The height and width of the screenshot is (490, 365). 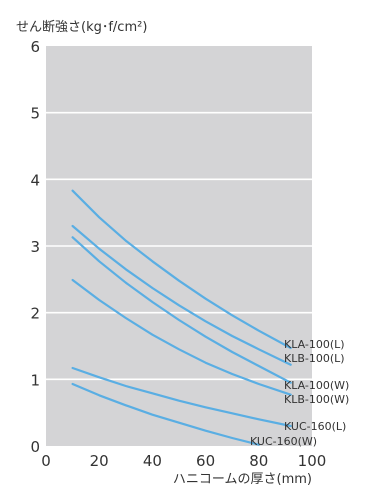 I want to click on series-label: KLB-100(W), so click(x=316, y=399).